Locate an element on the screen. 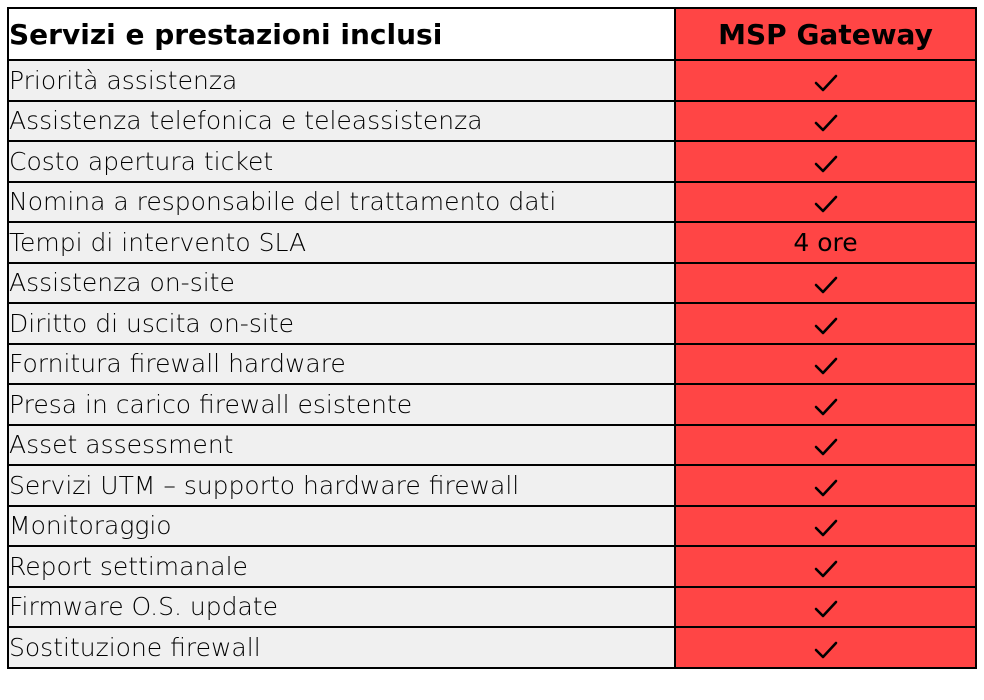 The width and height of the screenshot is (984, 700). service-name: Diritto di uscita on-site is located at coordinates (341, 323).